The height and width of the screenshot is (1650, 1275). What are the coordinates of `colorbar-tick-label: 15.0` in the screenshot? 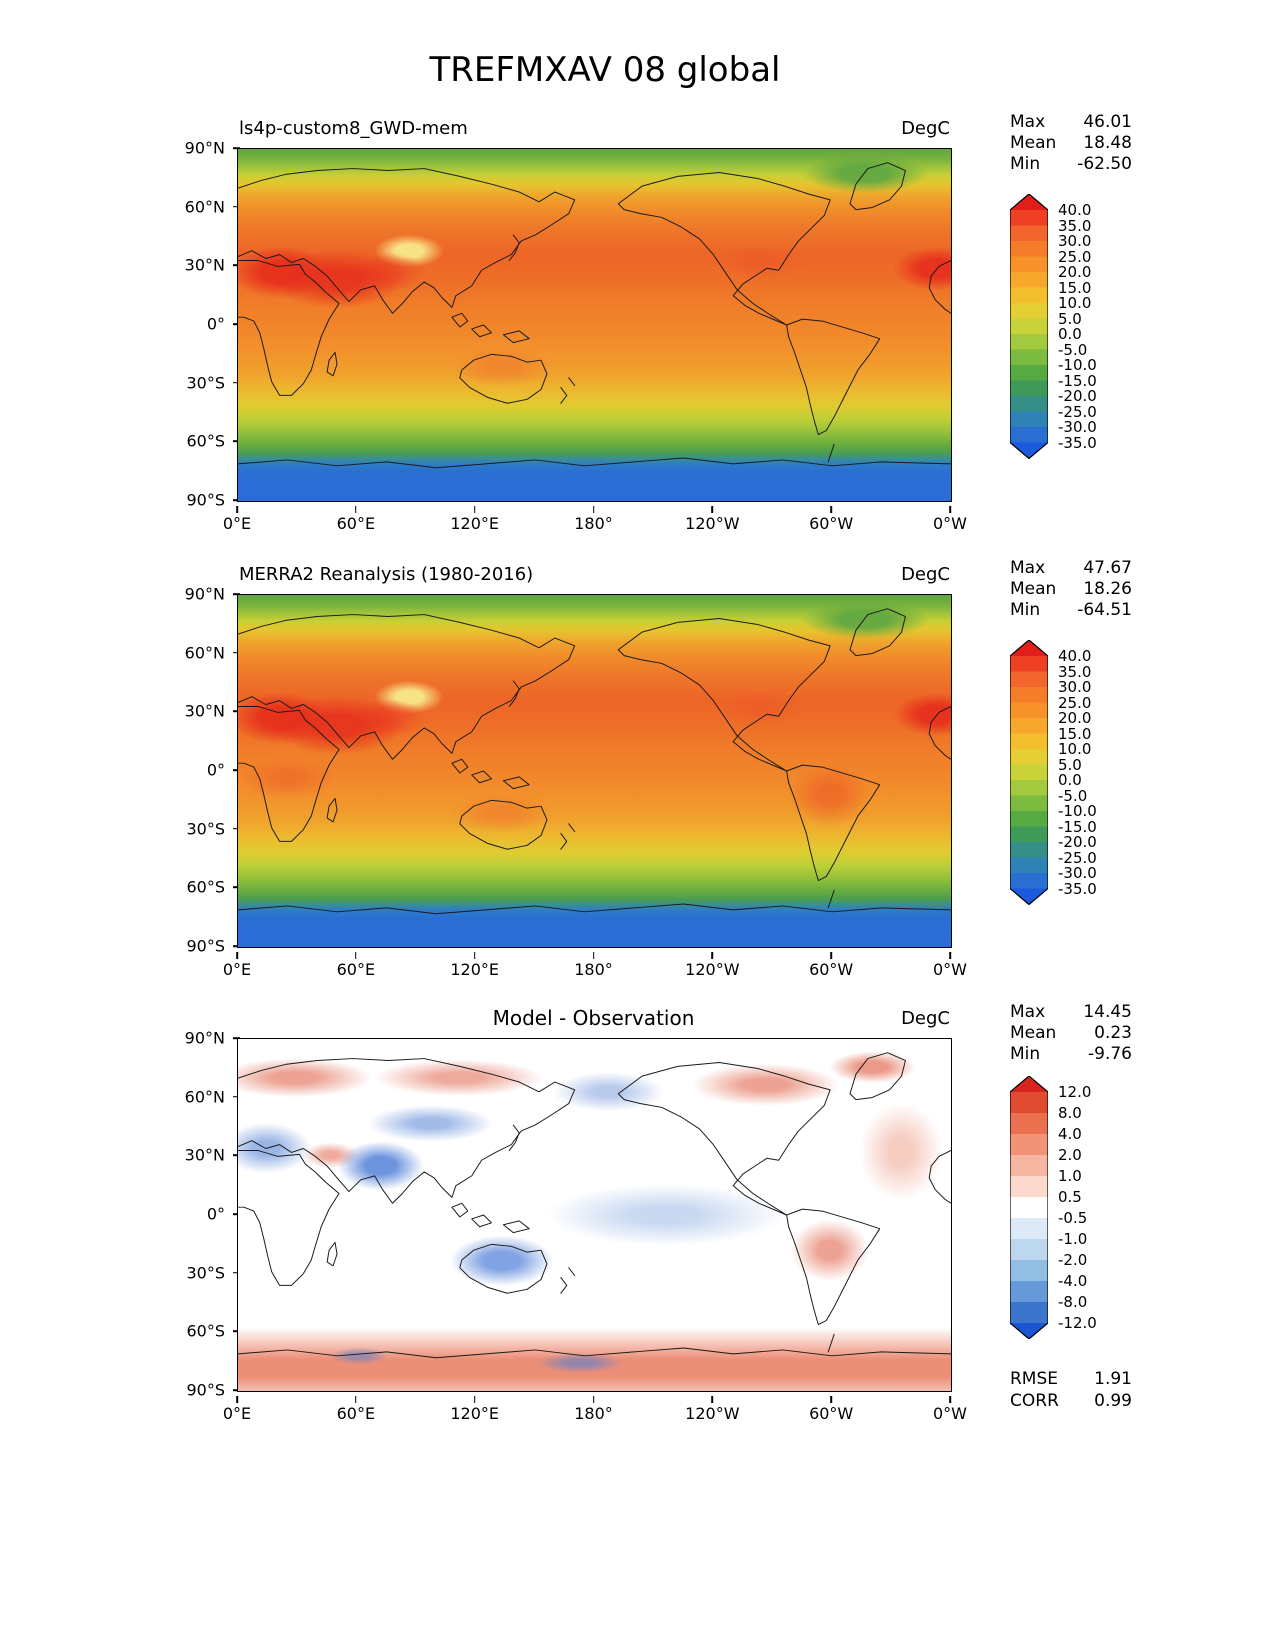 It's located at (1075, 287).